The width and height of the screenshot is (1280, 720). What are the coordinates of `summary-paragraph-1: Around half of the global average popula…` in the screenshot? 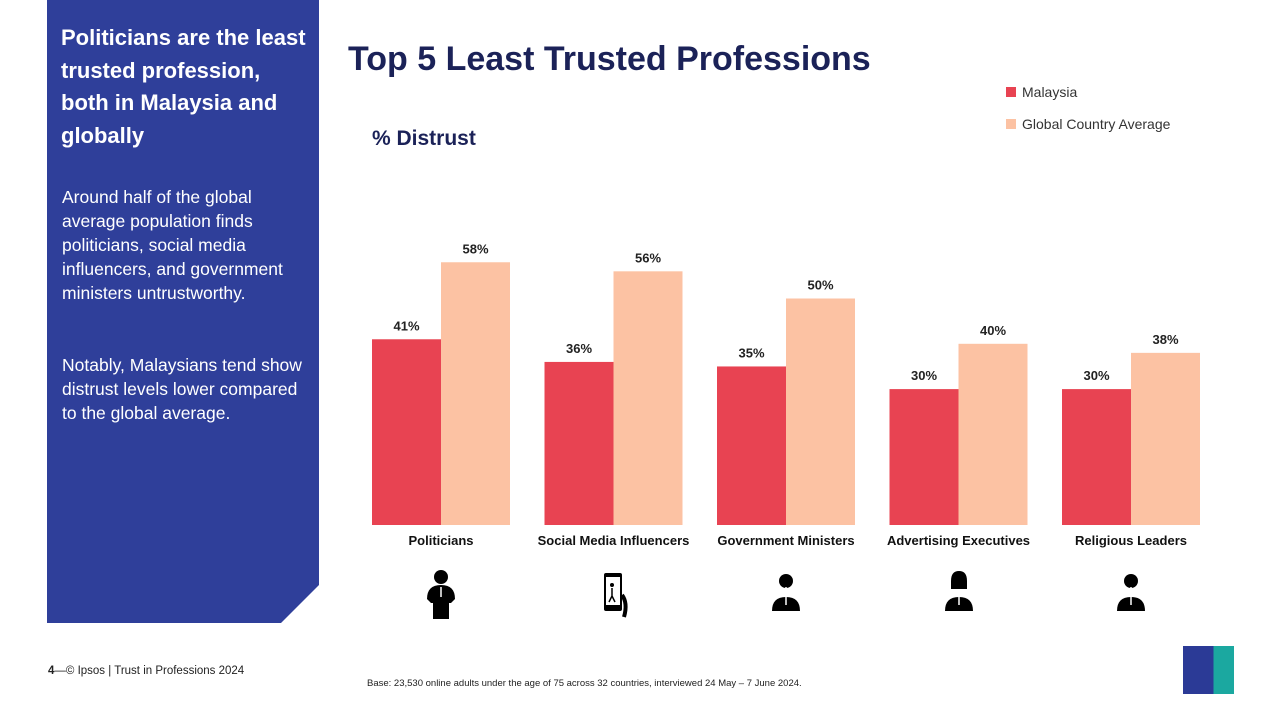 It's located at (172, 245).